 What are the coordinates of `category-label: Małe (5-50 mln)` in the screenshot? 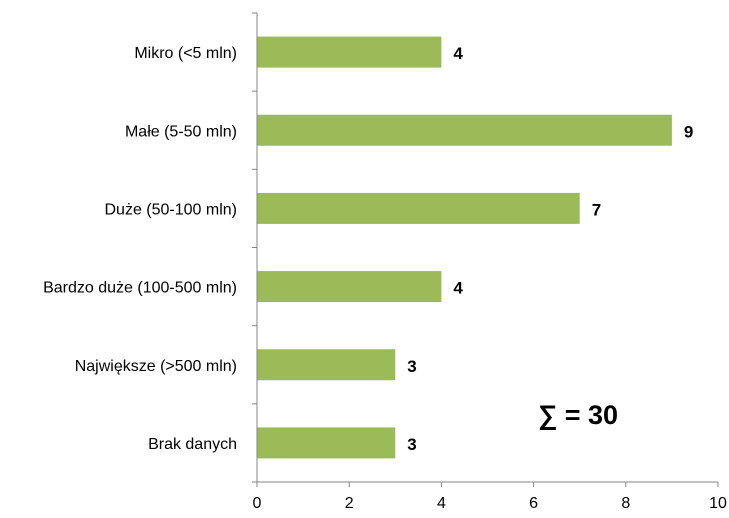 It's located at (181, 131).